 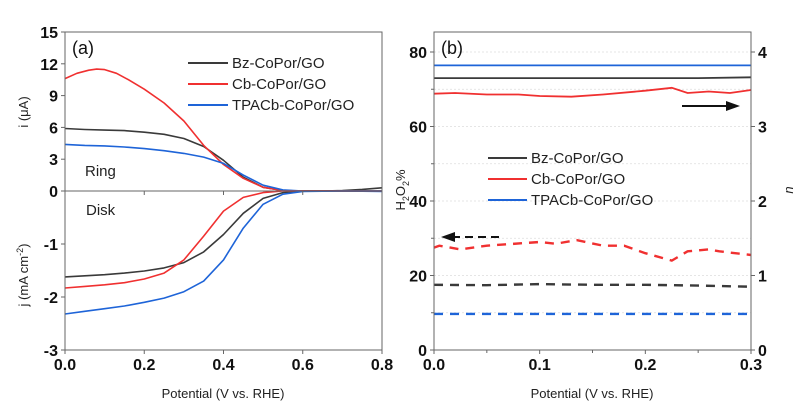 I want to click on panel-b-legend: Bz-CoPor/GO Cb-CoPor/GO TPACb-CoPor/GO, so click(x=570, y=179).